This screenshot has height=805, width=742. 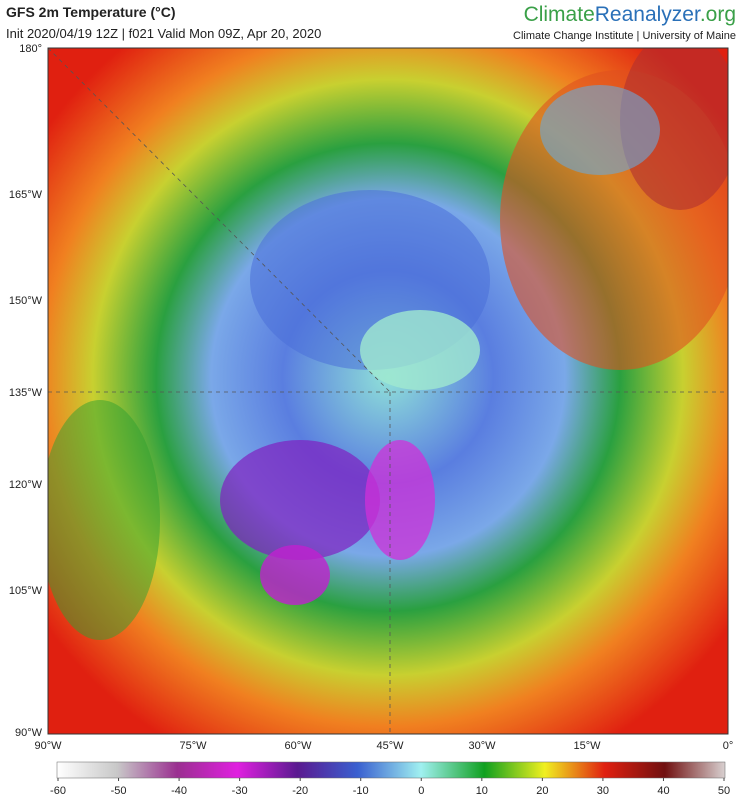 I want to click on lat-label: 180°, so click(x=30, y=49).